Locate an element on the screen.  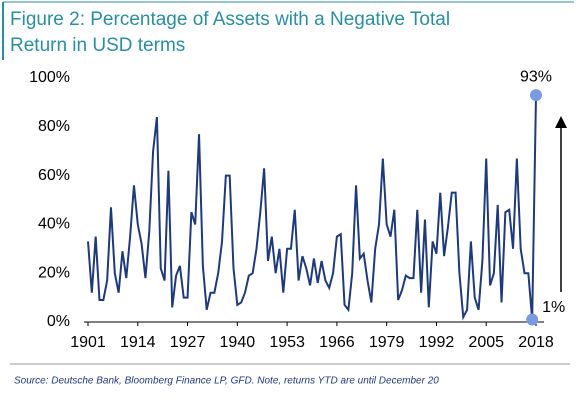
y-tick-label: 20% is located at coordinates (54, 272).